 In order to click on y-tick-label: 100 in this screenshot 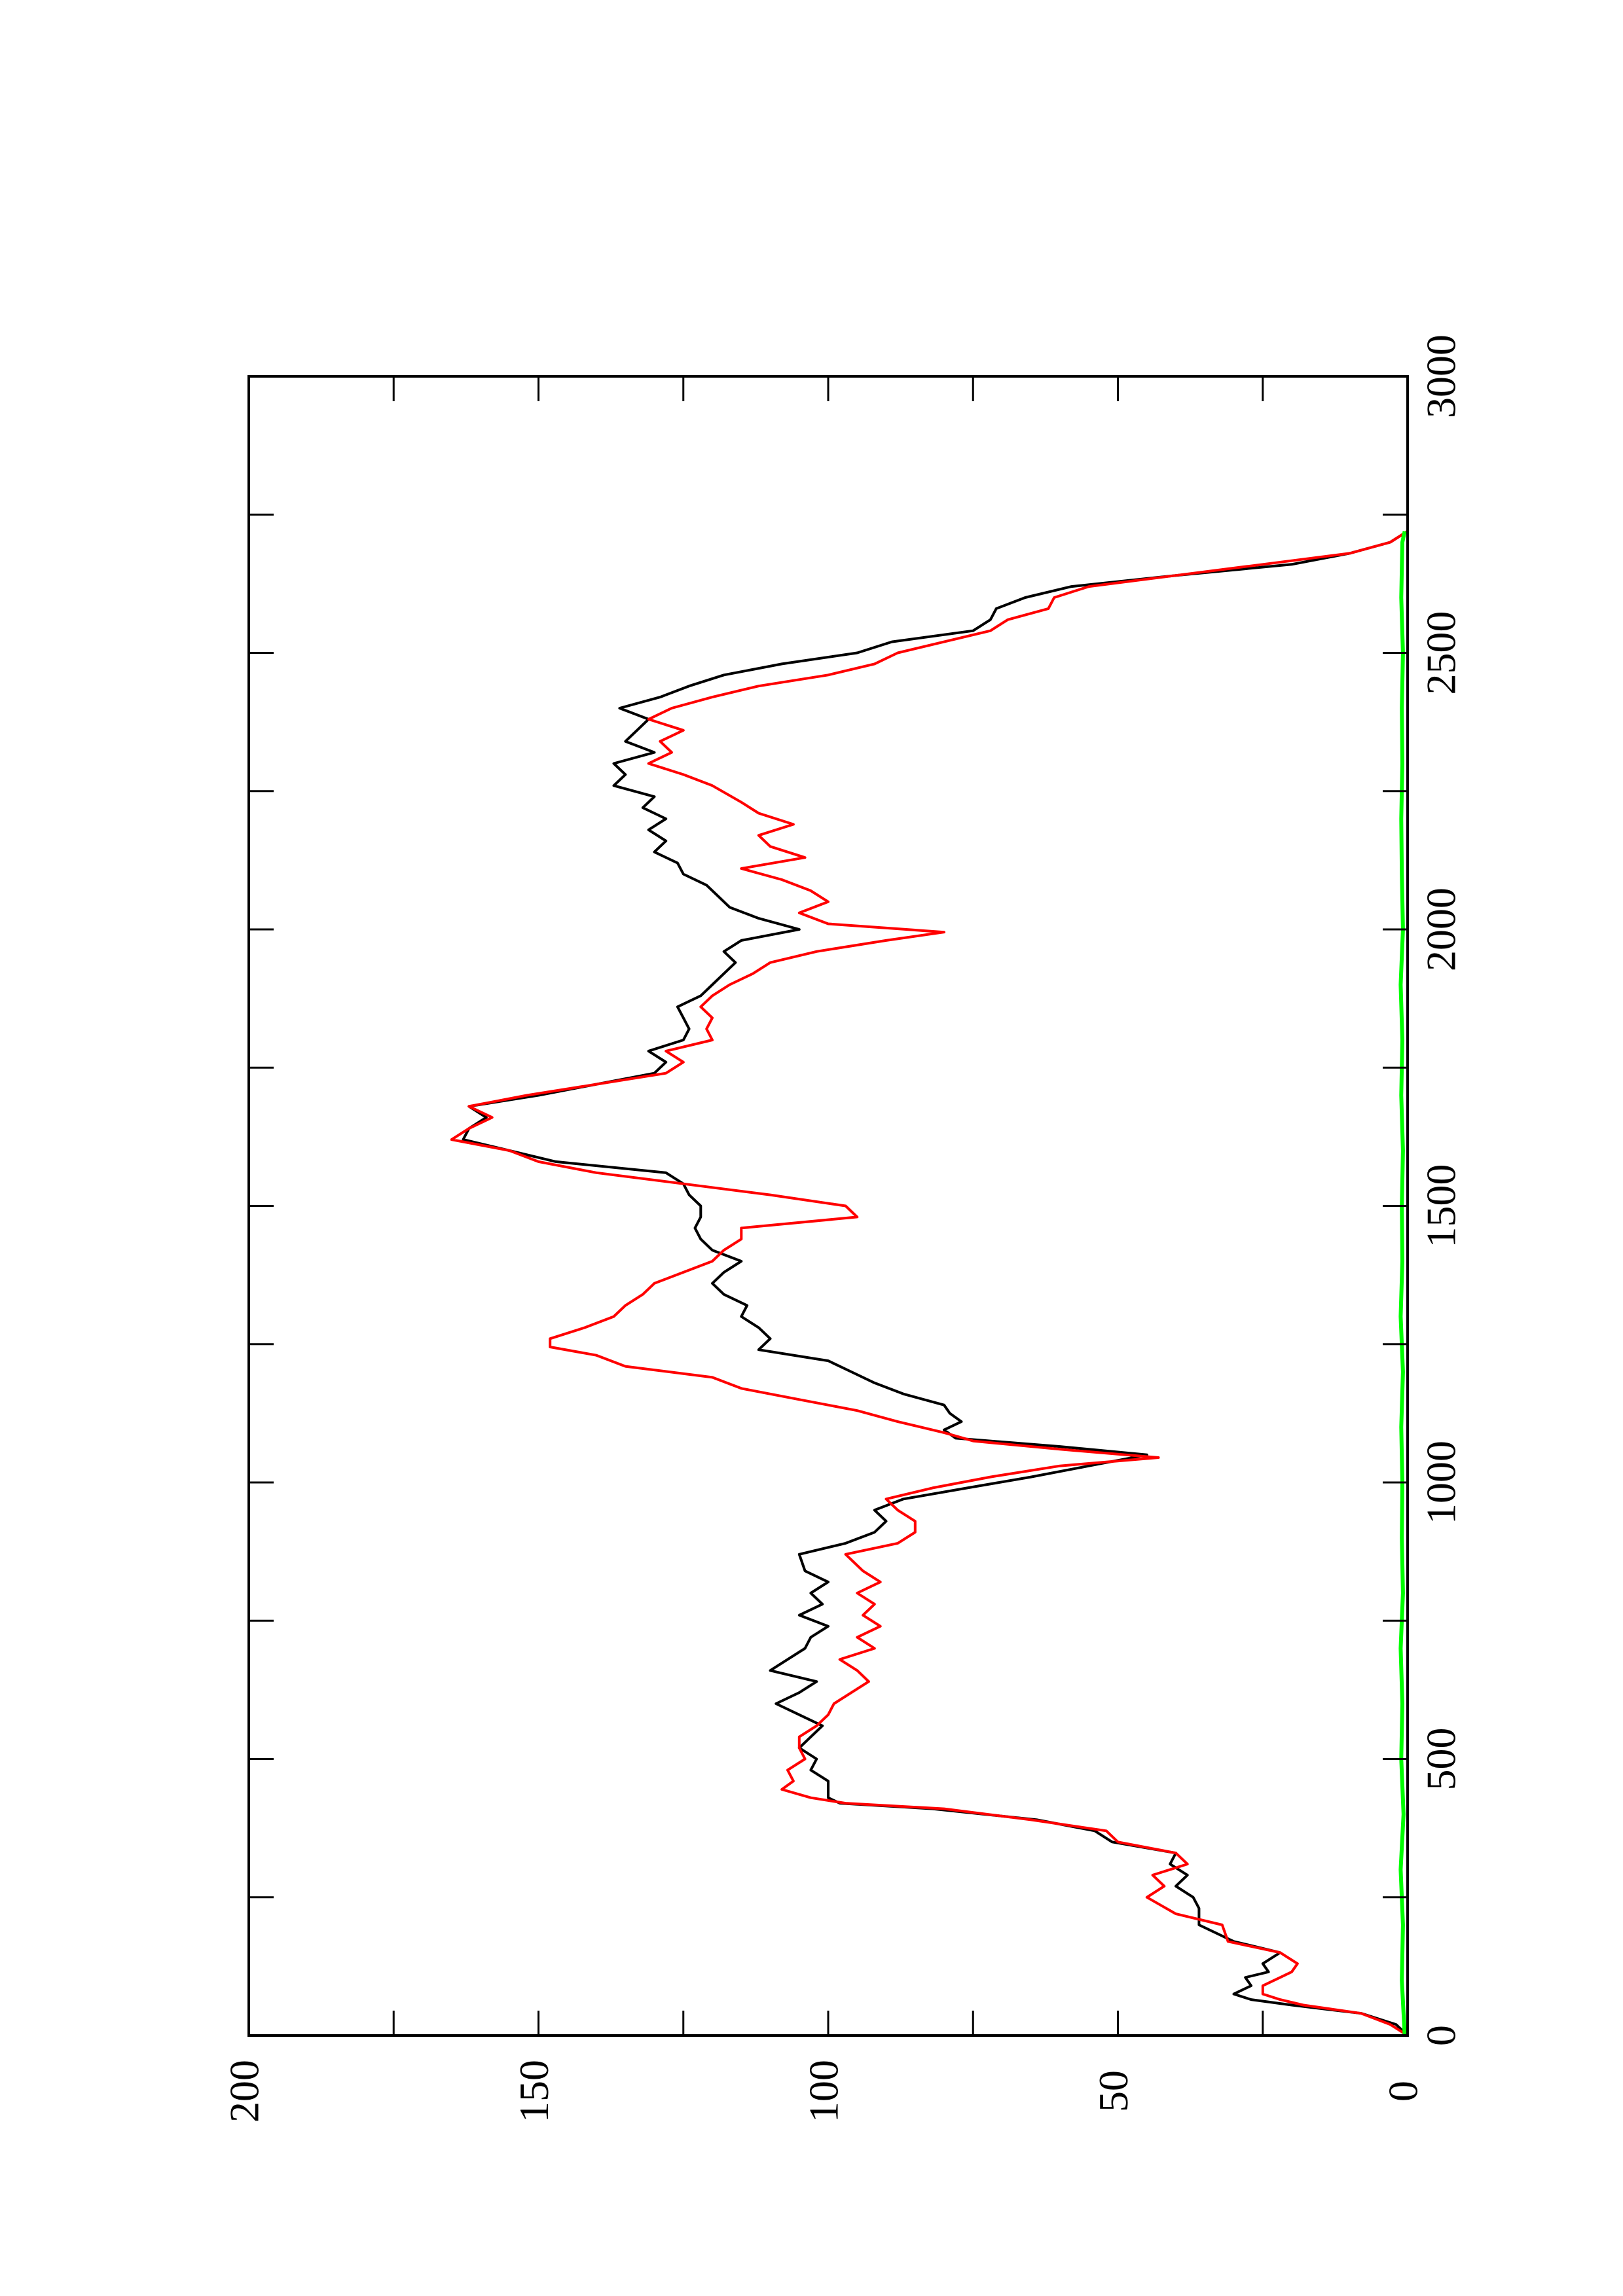, I will do `click(824, 2091)`.